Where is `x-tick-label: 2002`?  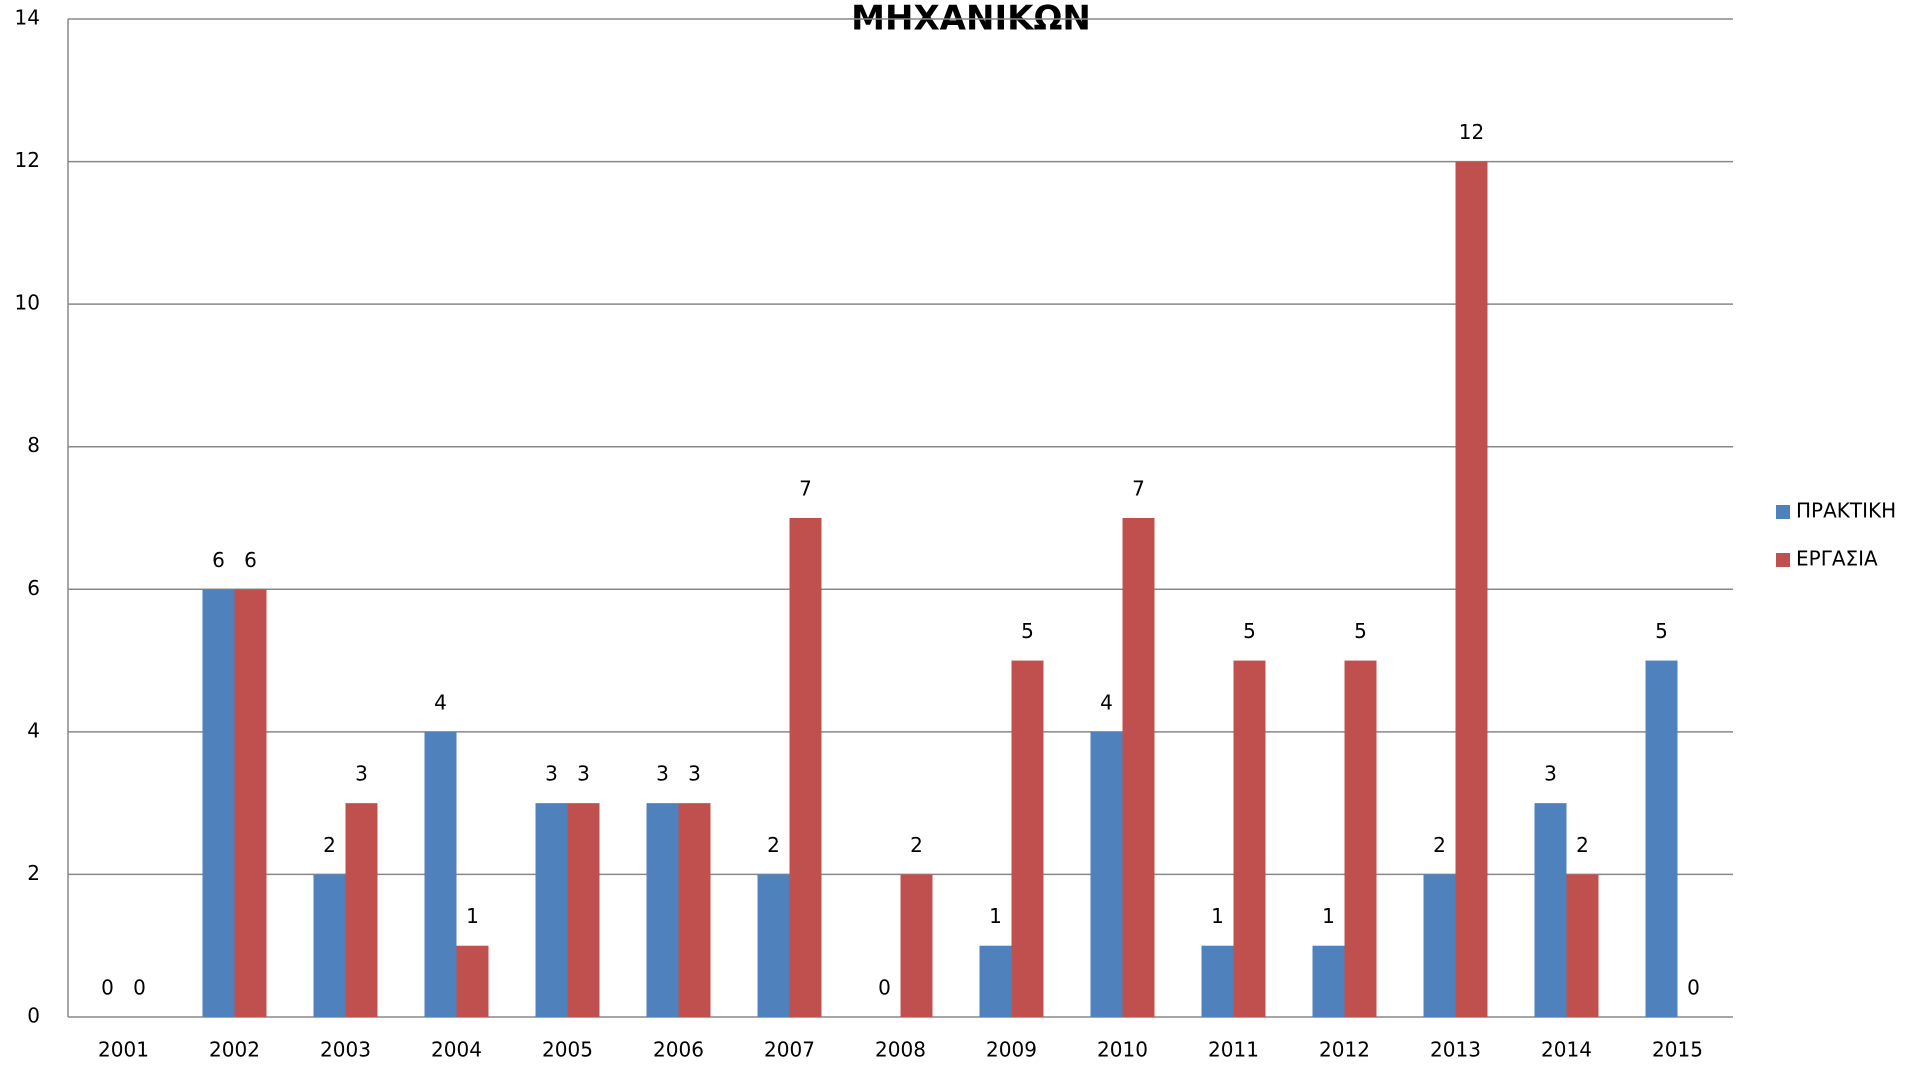
x-tick-label: 2002 is located at coordinates (234, 1050).